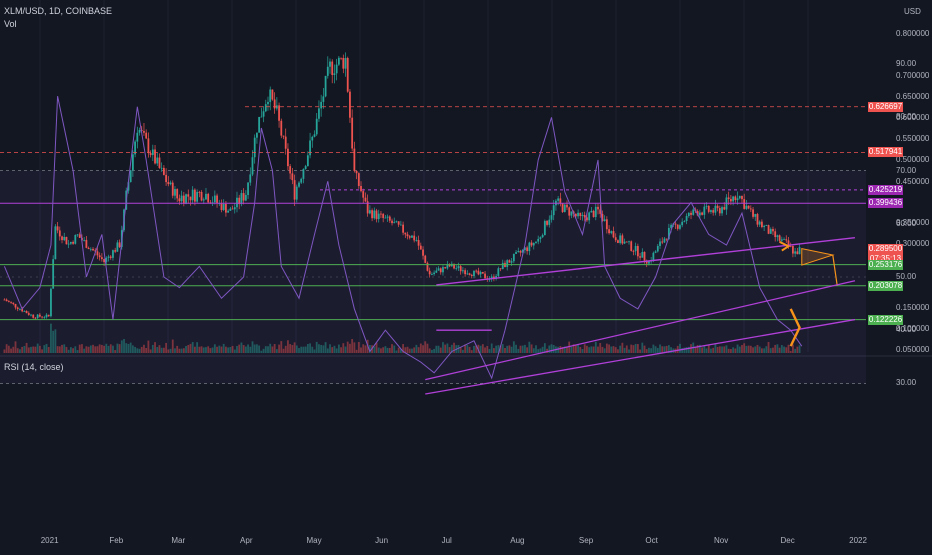 Image resolution: width=932 pixels, height=555 pixels. Describe the element at coordinates (58, 11) in the screenshot. I see `symbol-legend: XLM/USD, 1D, COINBASE` at that location.